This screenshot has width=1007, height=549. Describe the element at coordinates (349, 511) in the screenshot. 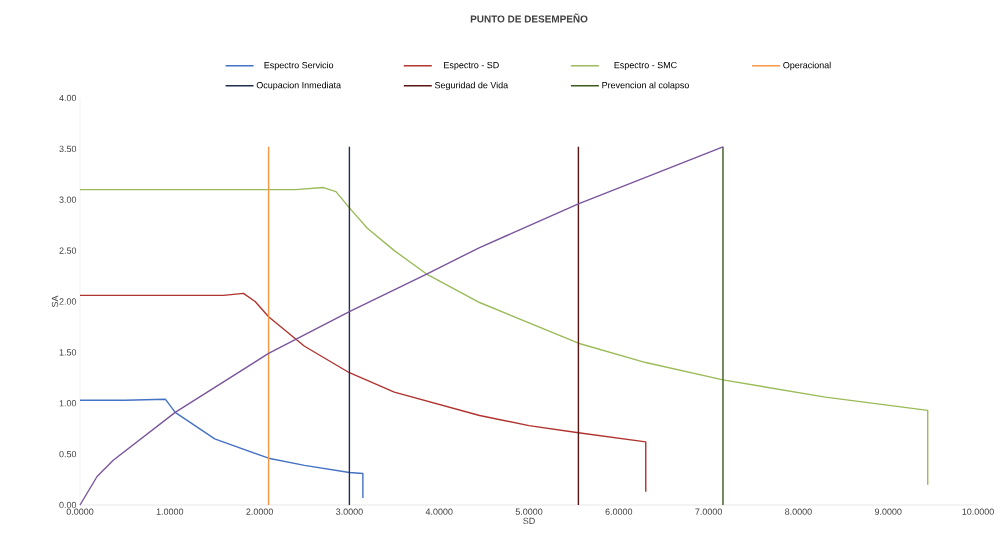

I see `x-tick-label: 3.0000` at that location.